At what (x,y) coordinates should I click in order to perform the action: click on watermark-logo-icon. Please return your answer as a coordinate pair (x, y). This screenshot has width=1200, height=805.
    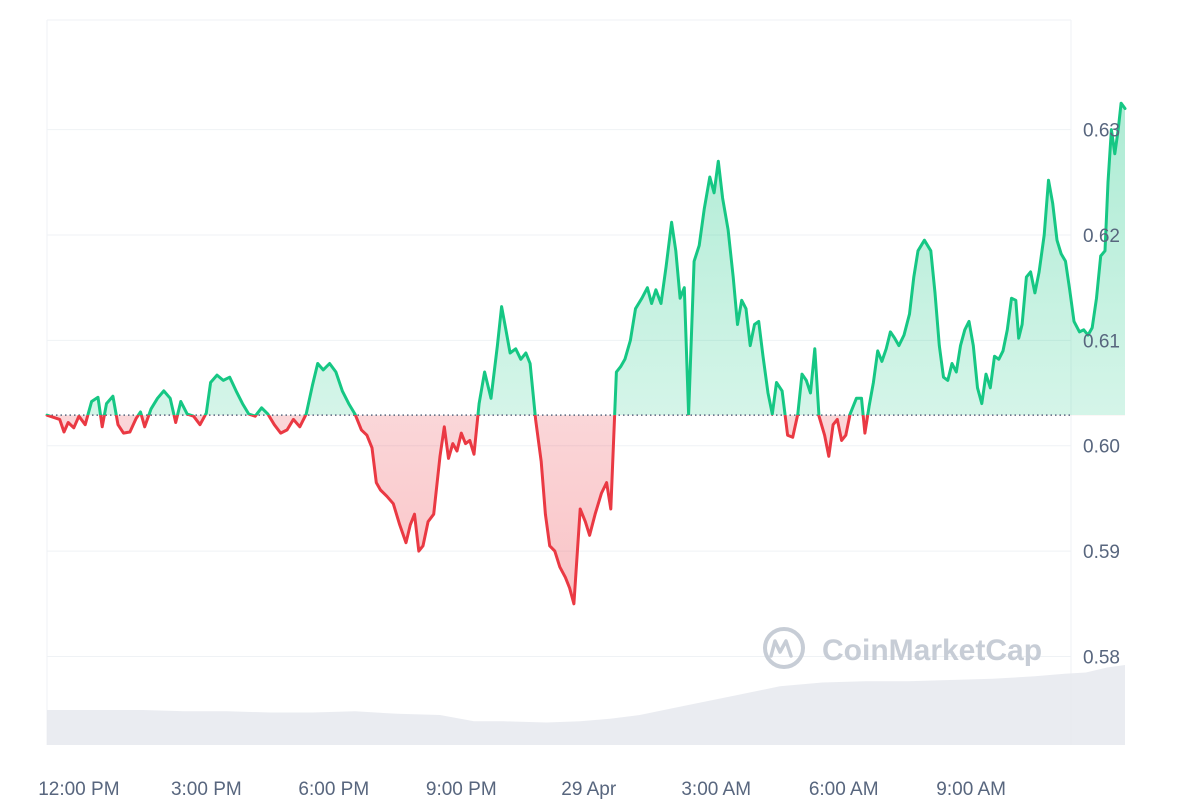
    Looking at the image, I should click on (784, 648).